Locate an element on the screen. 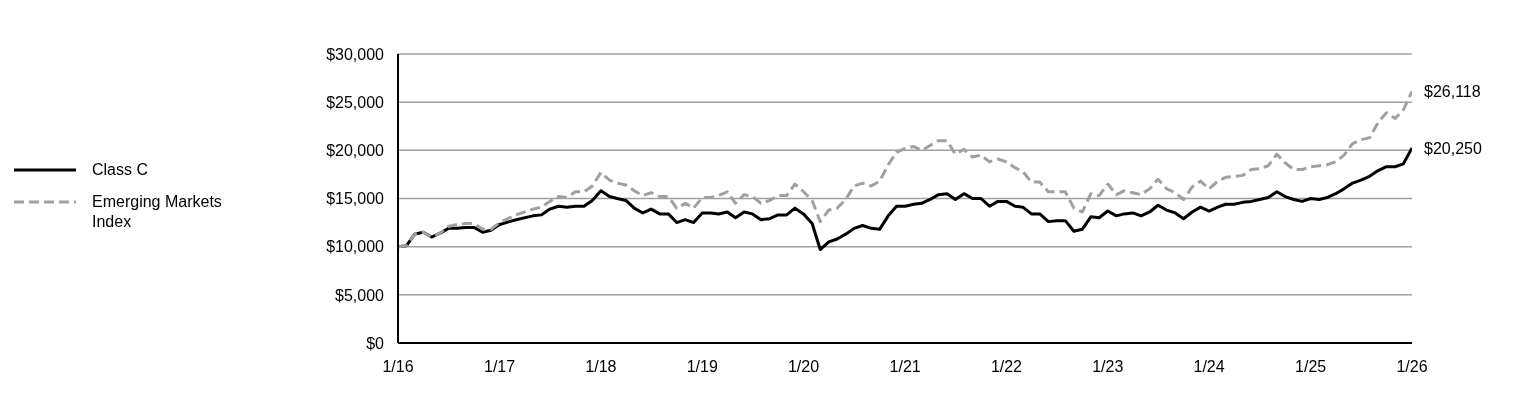 This screenshot has height=408, width=1524. x-tick-label: 1/20 is located at coordinates (803, 367).